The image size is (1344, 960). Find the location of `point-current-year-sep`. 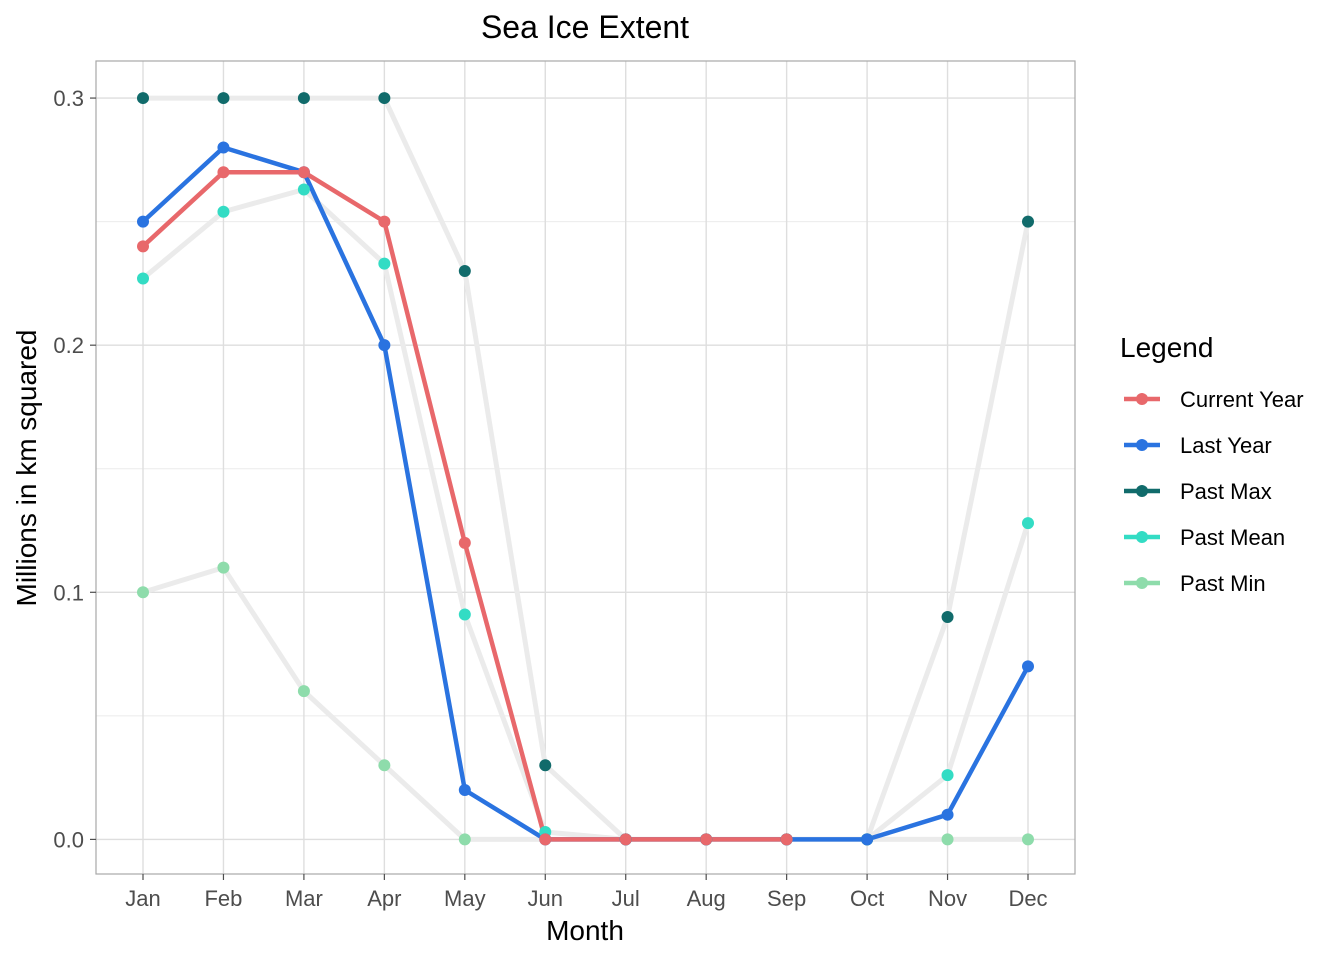

point-current-year-sep is located at coordinates (786, 839).